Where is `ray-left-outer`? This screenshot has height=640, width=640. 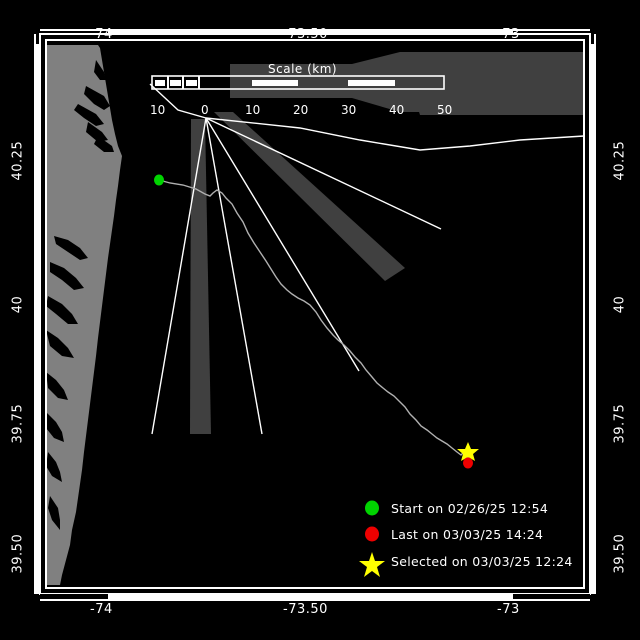 ray-left-outer is located at coordinates (179, 276).